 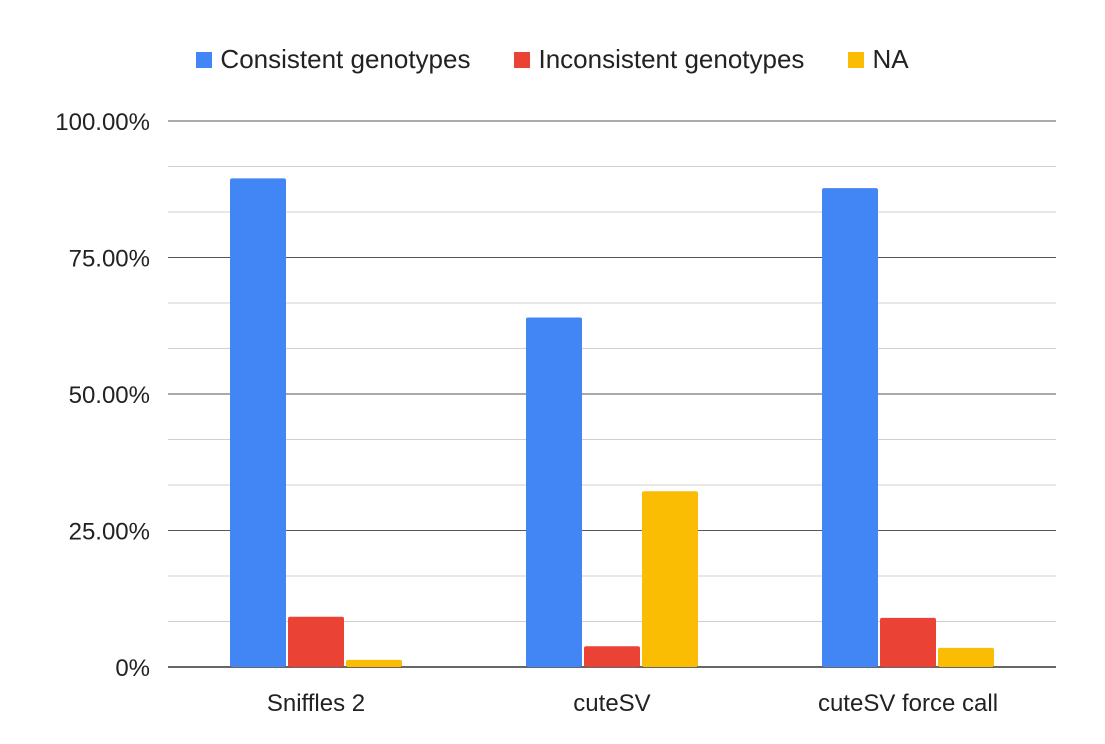 What do you see at coordinates (554, 492) in the screenshot?
I see `bar-consistent-genotypes-cutesv` at bounding box center [554, 492].